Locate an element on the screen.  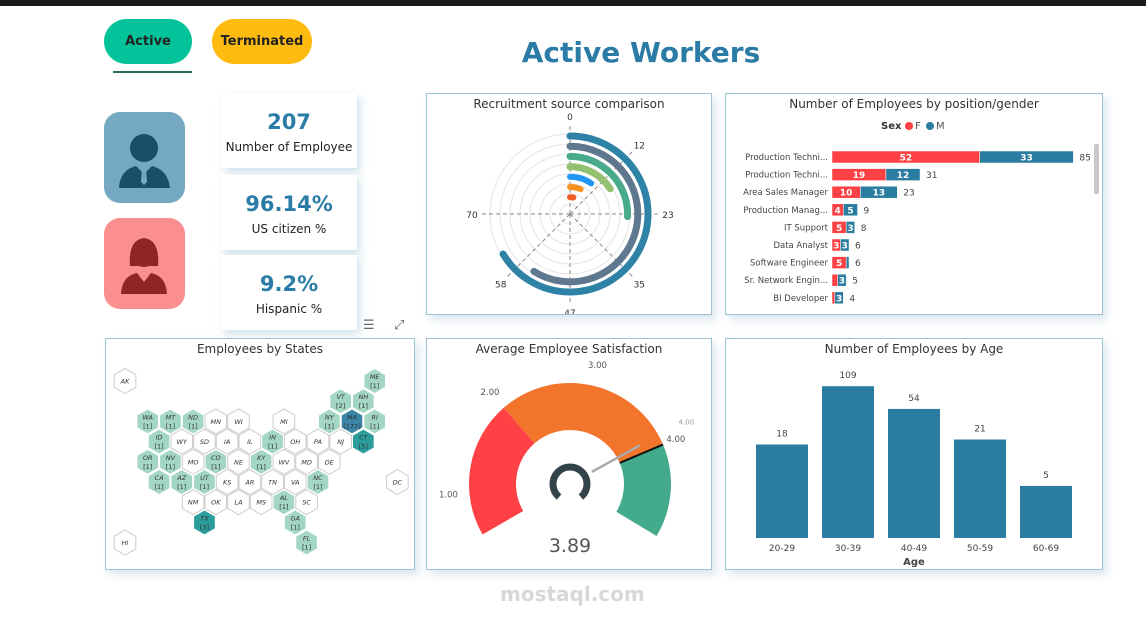
state-label: IA is located at coordinates (227, 442).